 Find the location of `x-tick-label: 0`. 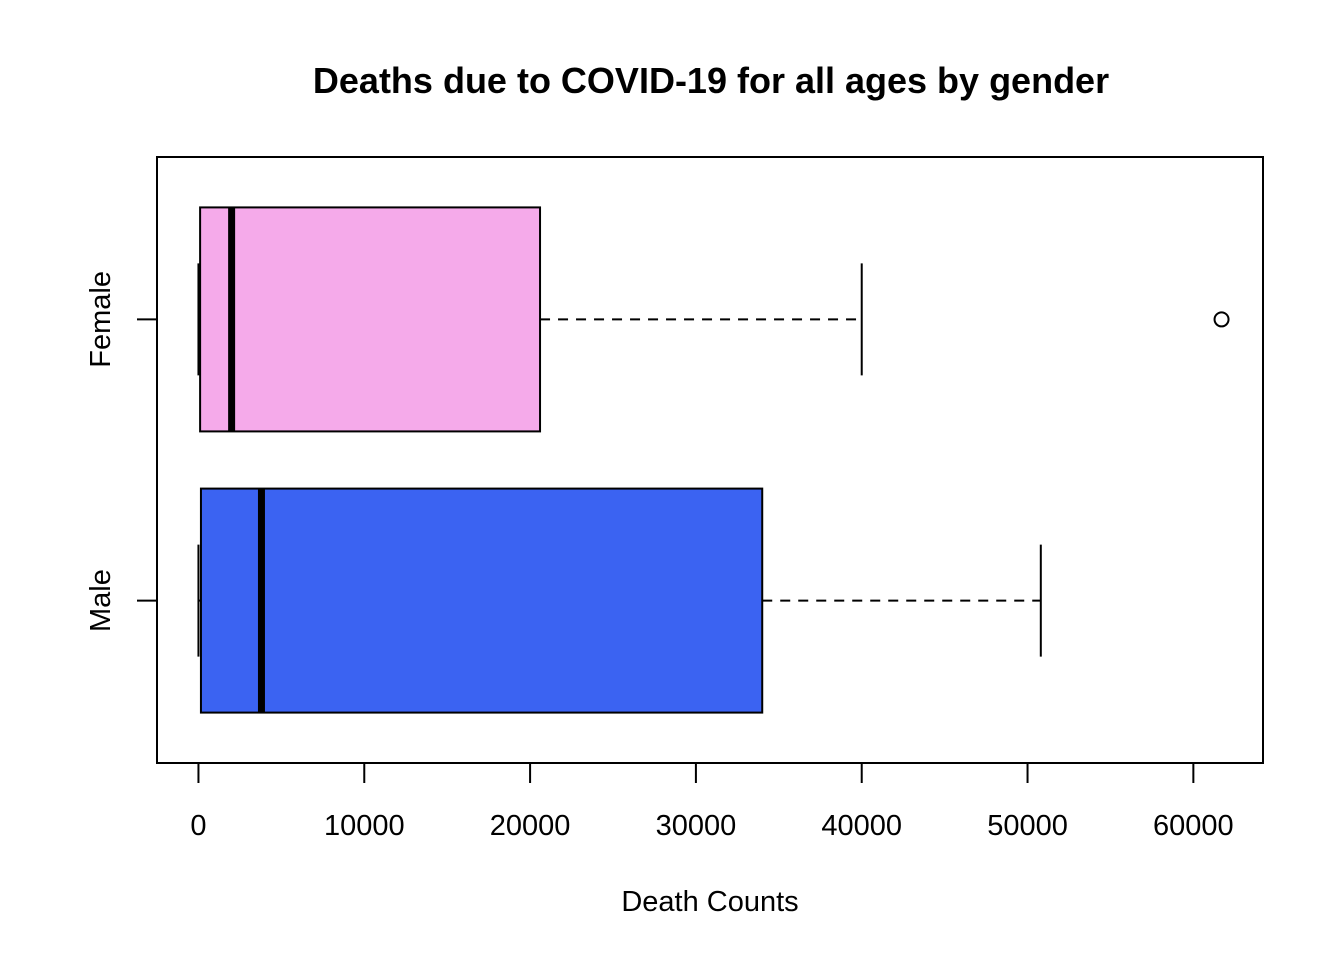

x-tick-label: 0 is located at coordinates (198, 826).